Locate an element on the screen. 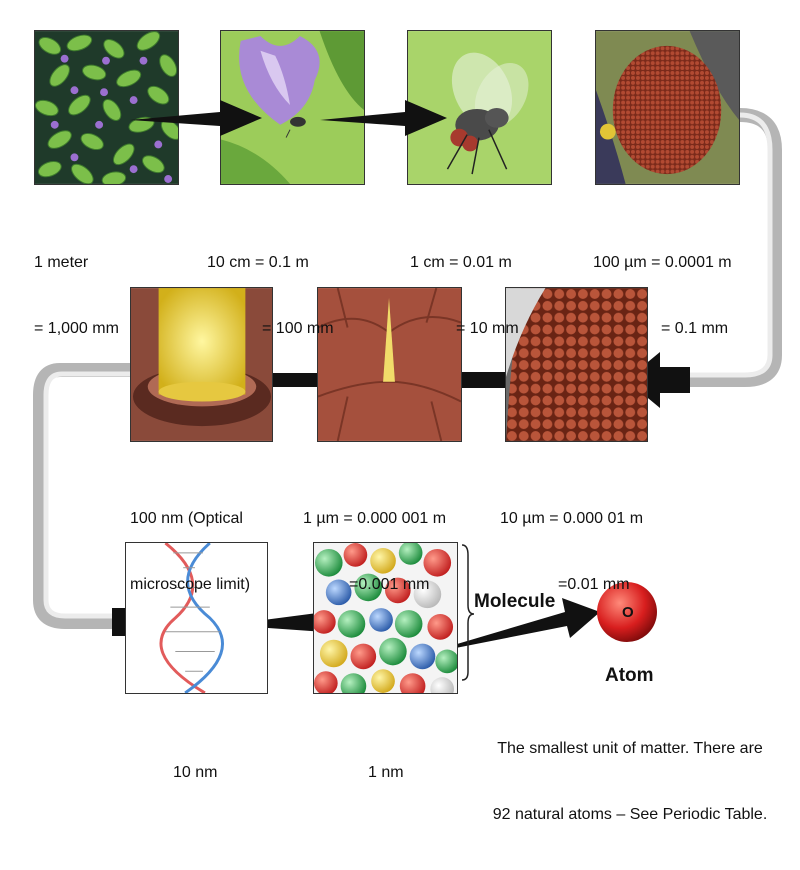 The height and width of the screenshot is (870, 800). facet-hair-image is located at coordinates (389, 364).